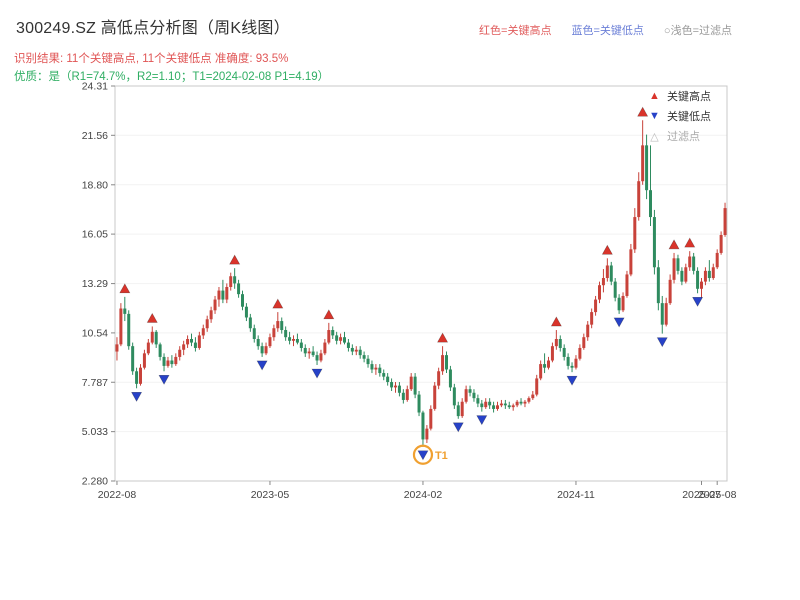 The width and height of the screenshot is (800, 600). What do you see at coordinates (654, 136) in the screenshot?
I see `filtered-triangle-icon: △` at bounding box center [654, 136].